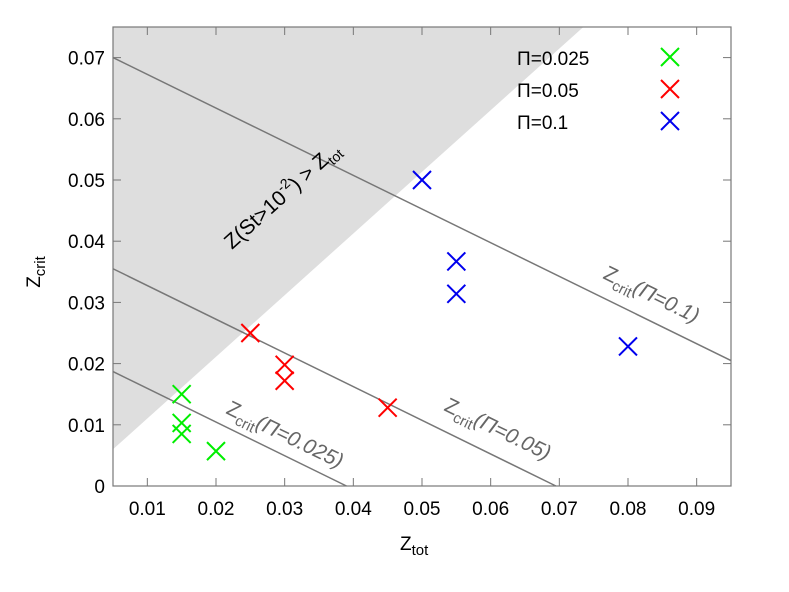 This screenshot has width=789, height=592. What do you see at coordinates (414, 546) in the screenshot?
I see `x-axis-label: Ztot` at bounding box center [414, 546].